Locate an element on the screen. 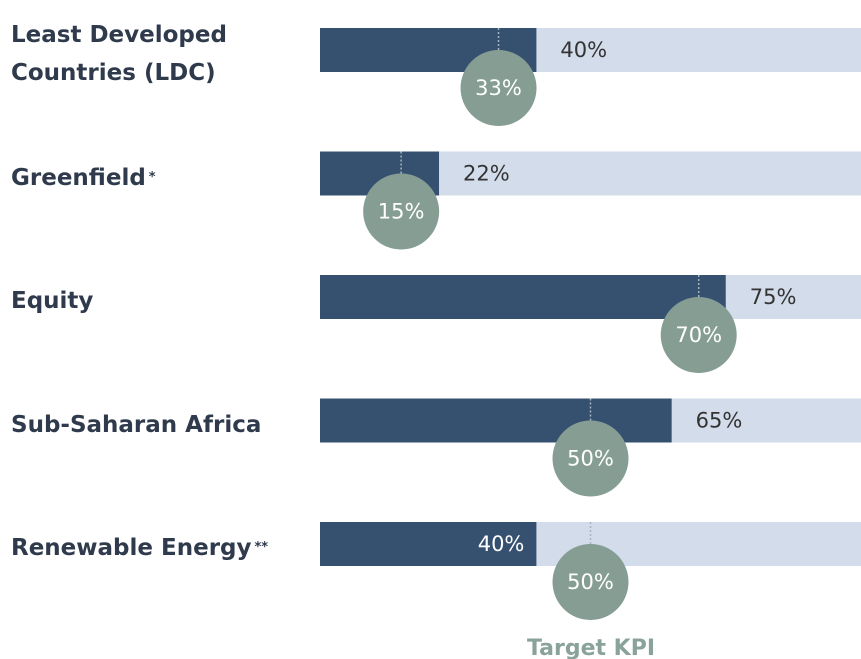 The image size is (861, 659). legend-target: Target KPI is located at coordinates (591, 647).